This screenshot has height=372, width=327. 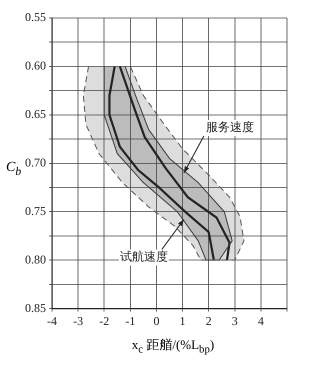 I want to click on x-tick-label: 4, so click(x=261, y=321).